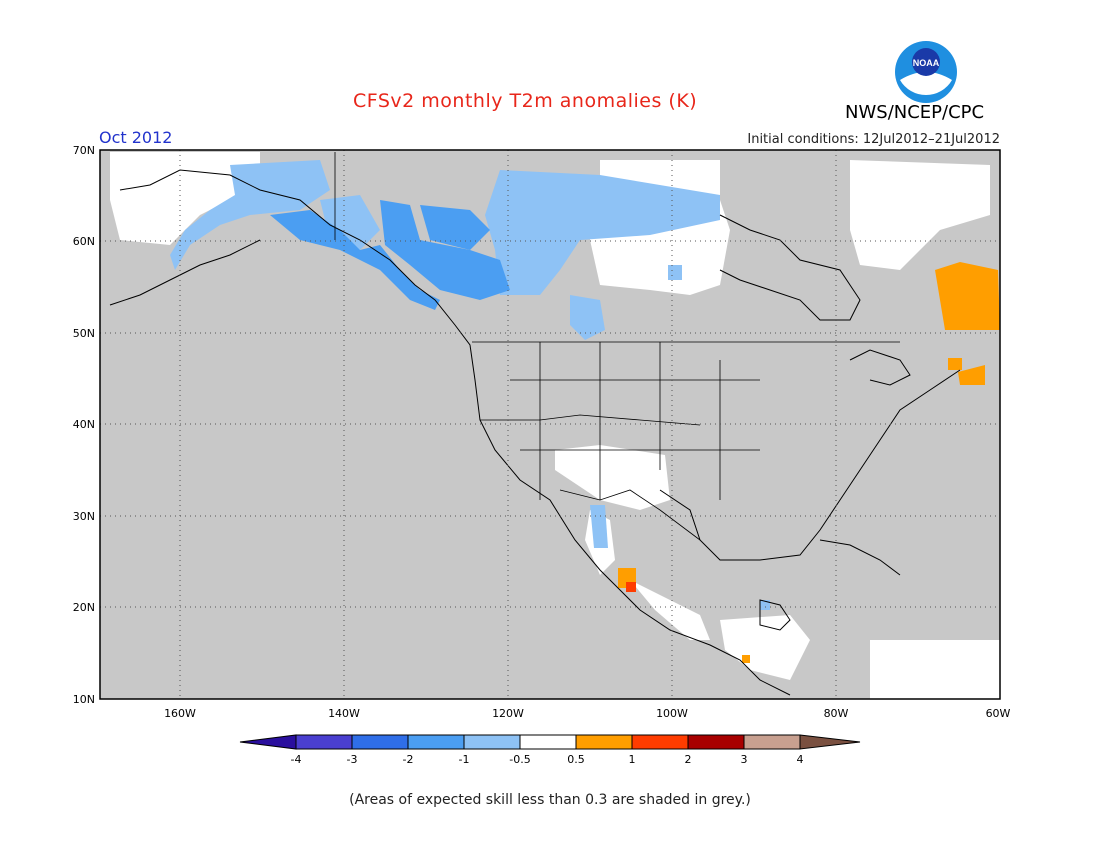 The image size is (1100, 850). I want to click on chart-title: CFSv2 monthly T2m anomalies (K), so click(525, 101).